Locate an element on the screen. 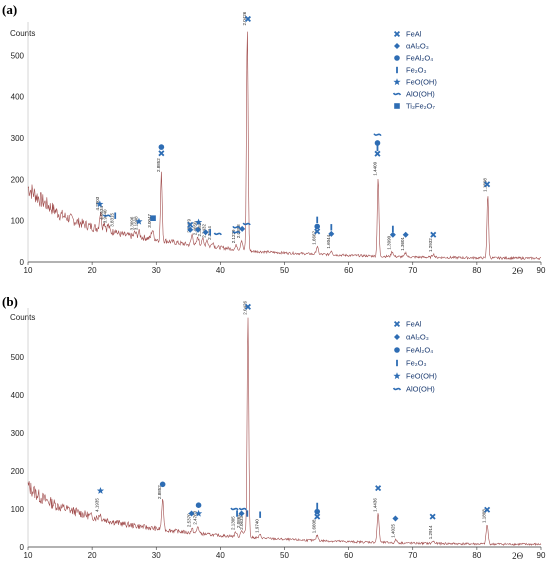 The image size is (550, 567). d-spacing-label: 1.6662 is located at coordinates (314, 237).